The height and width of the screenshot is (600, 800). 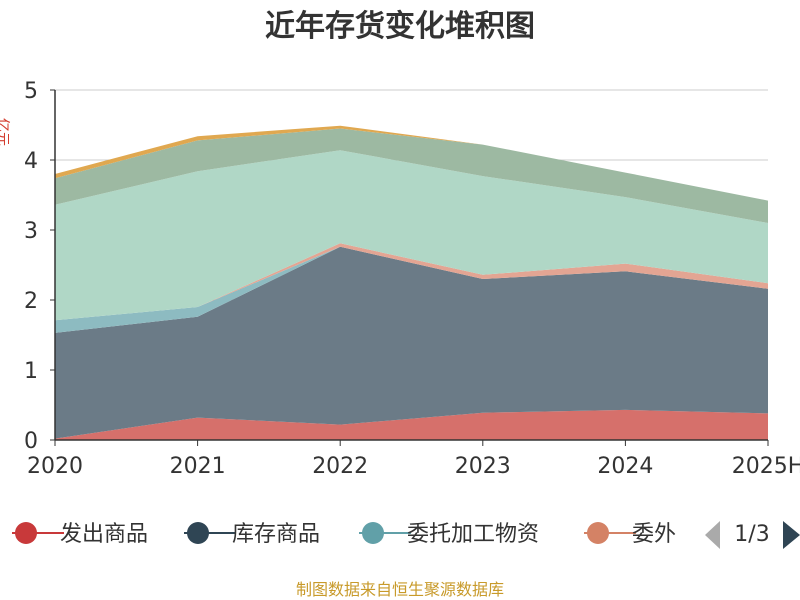 What do you see at coordinates (483, 466) in the screenshot?
I see `x-tick-label: 2023` at bounding box center [483, 466].